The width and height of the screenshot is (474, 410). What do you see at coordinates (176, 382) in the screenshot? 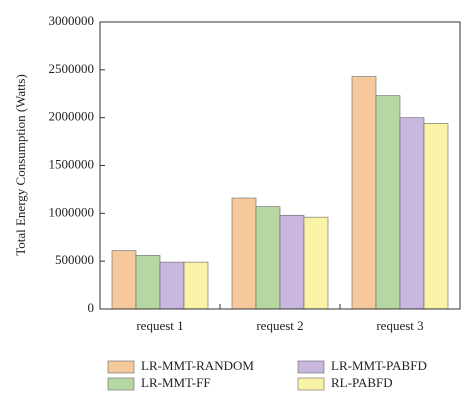
I see `legend-label: LR-MMT-FF` at bounding box center [176, 382].